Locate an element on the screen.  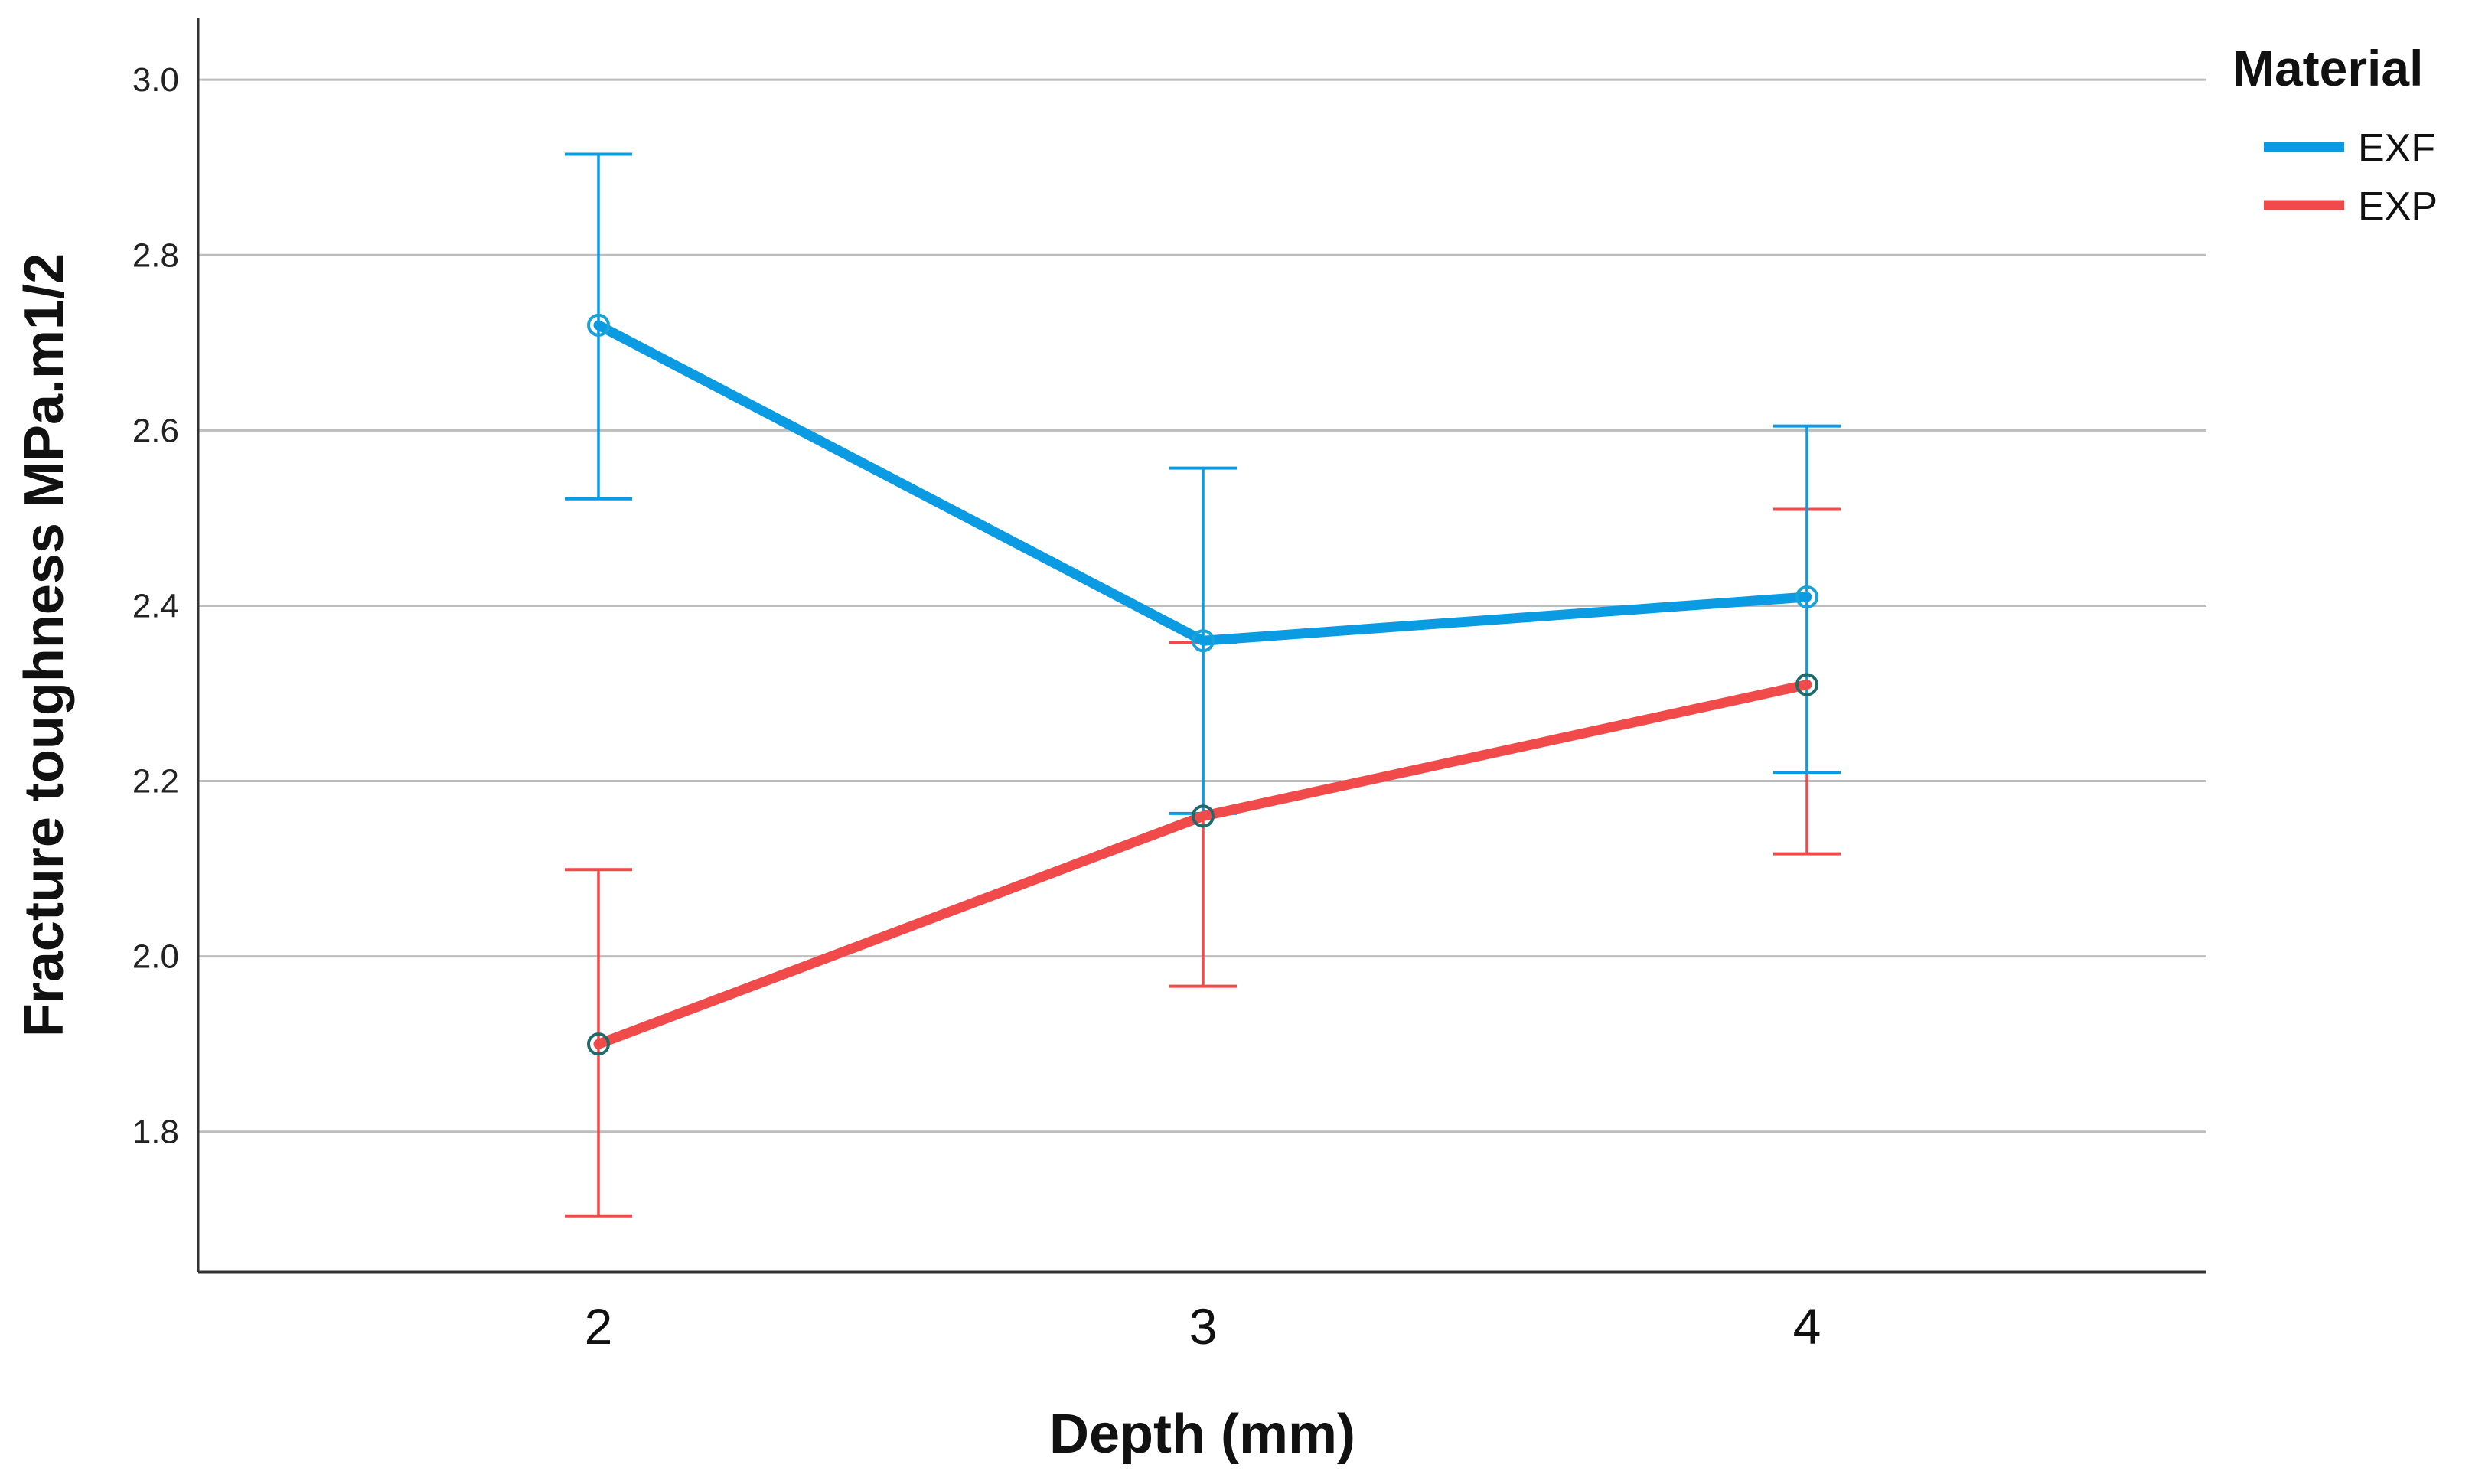
x-tick-label: 3 is located at coordinates (1203, 1326).